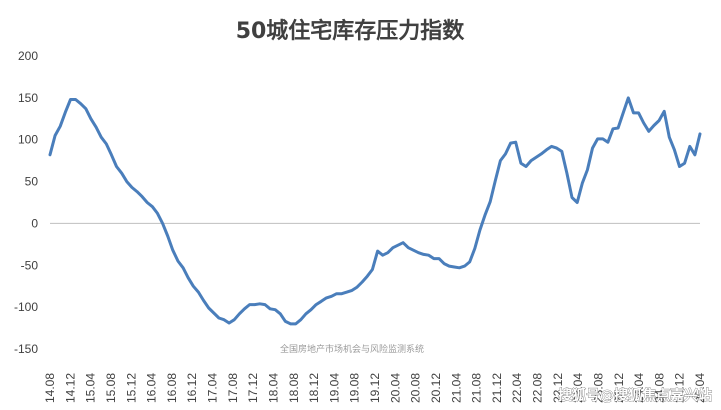 This screenshot has width=721, height=410. Describe the element at coordinates (517, 388) in the screenshot. I see `x-tick-label: 22.04` at that location.